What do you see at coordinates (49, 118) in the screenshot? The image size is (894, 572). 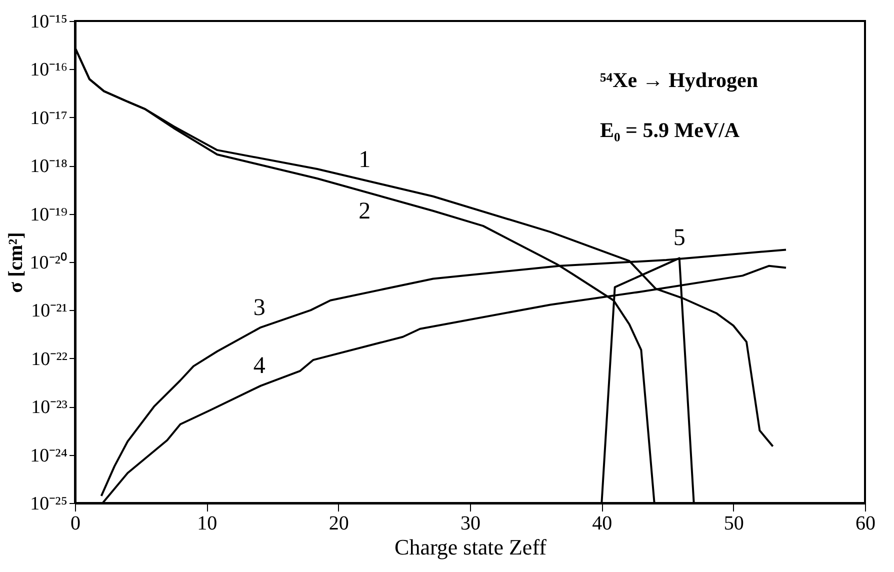 I see `y-tick-label: 10⁻¹⁷` at bounding box center [49, 118].